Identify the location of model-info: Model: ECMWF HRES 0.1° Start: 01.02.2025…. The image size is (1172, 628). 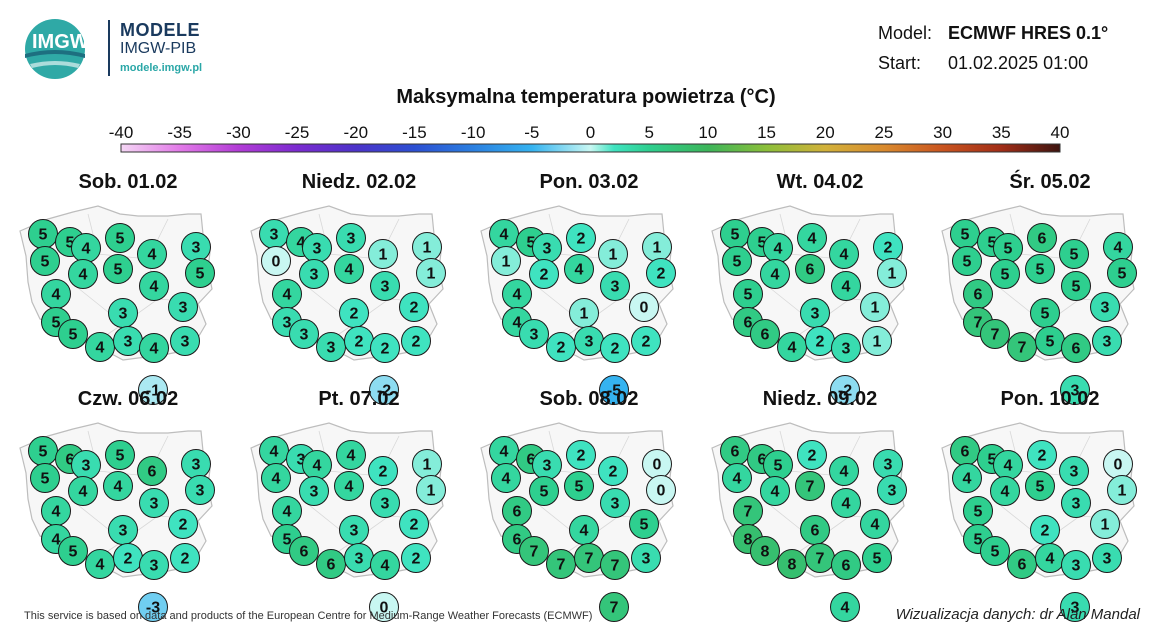
(993, 48).